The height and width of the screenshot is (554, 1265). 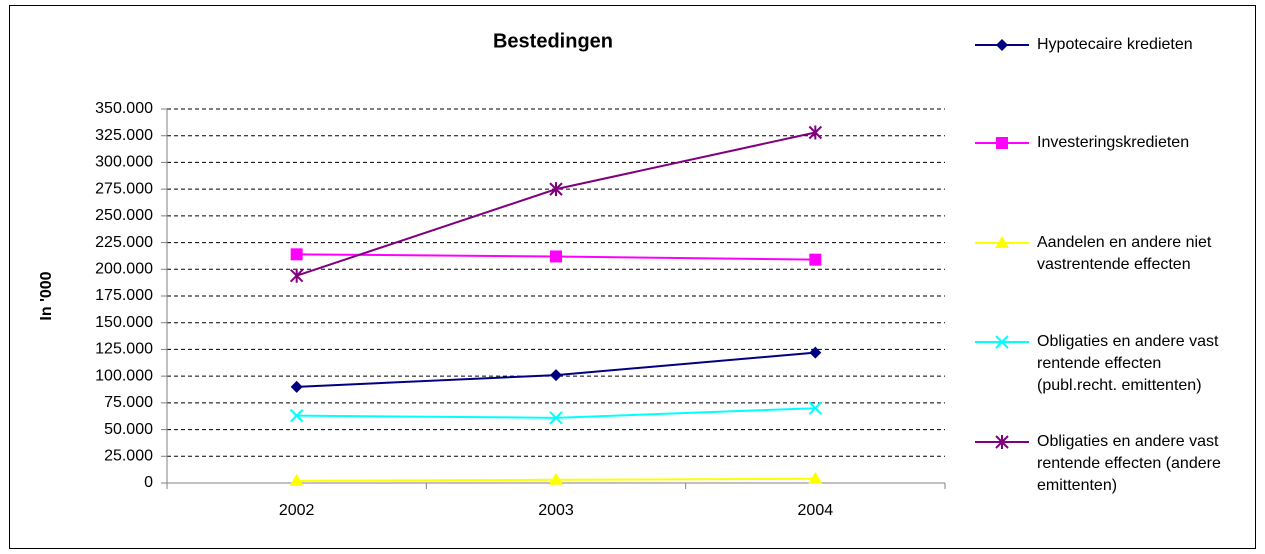 What do you see at coordinates (124, 215) in the screenshot?
I see `y-tick-label: 250.000` at bounding box center [124, 215].